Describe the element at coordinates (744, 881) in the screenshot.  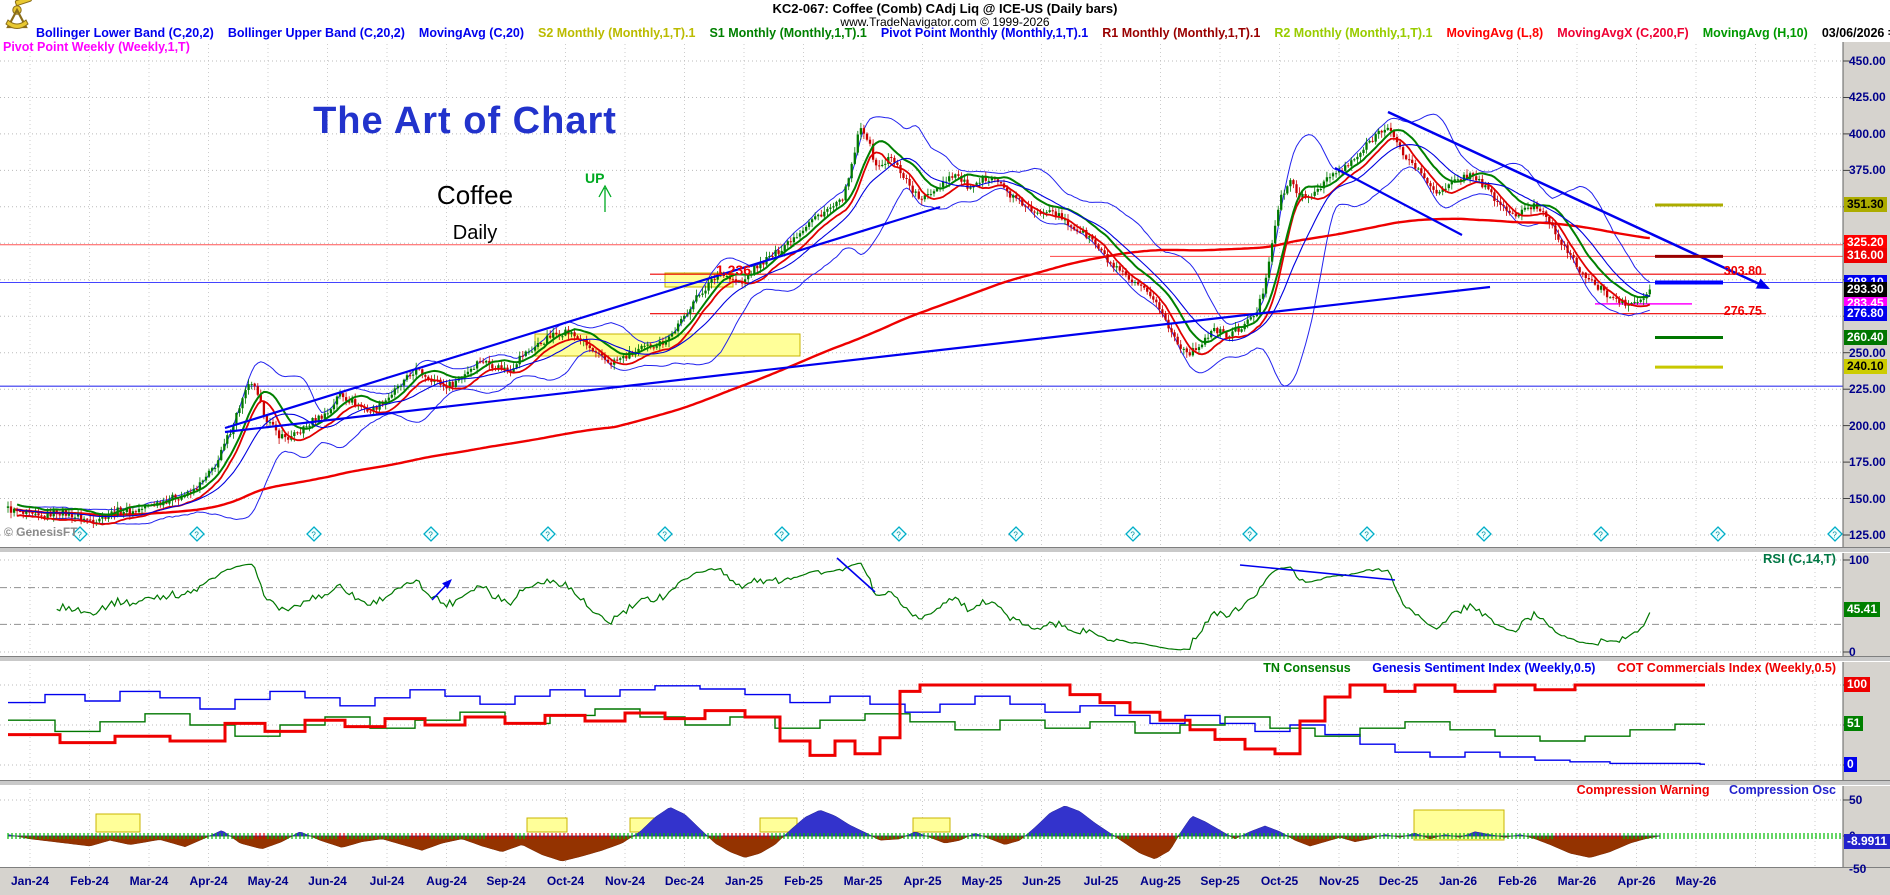
I see `date-axis-label: Jan-25` at that location.